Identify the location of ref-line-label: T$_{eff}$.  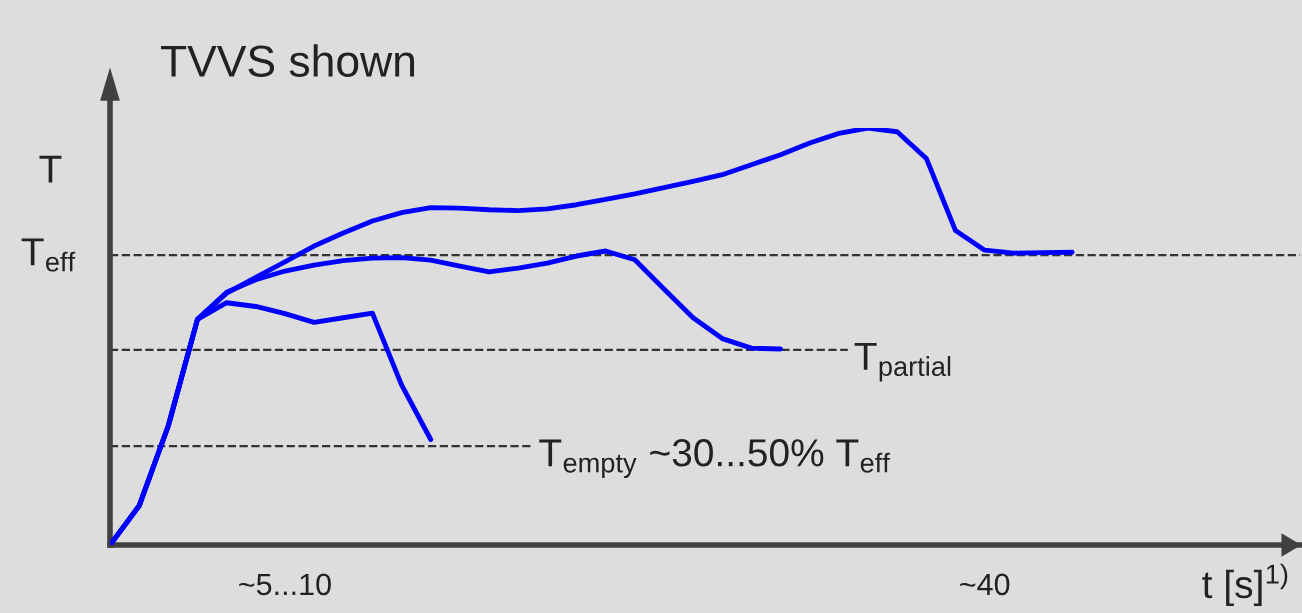
(48, 255).